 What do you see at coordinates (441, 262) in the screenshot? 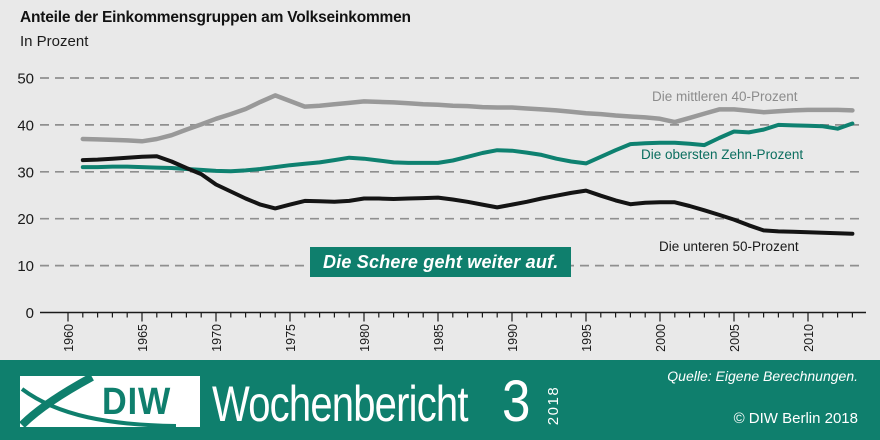
I see `annotation-badge: Die Schere geht weiter auf.` at bounding box center [441, 262].